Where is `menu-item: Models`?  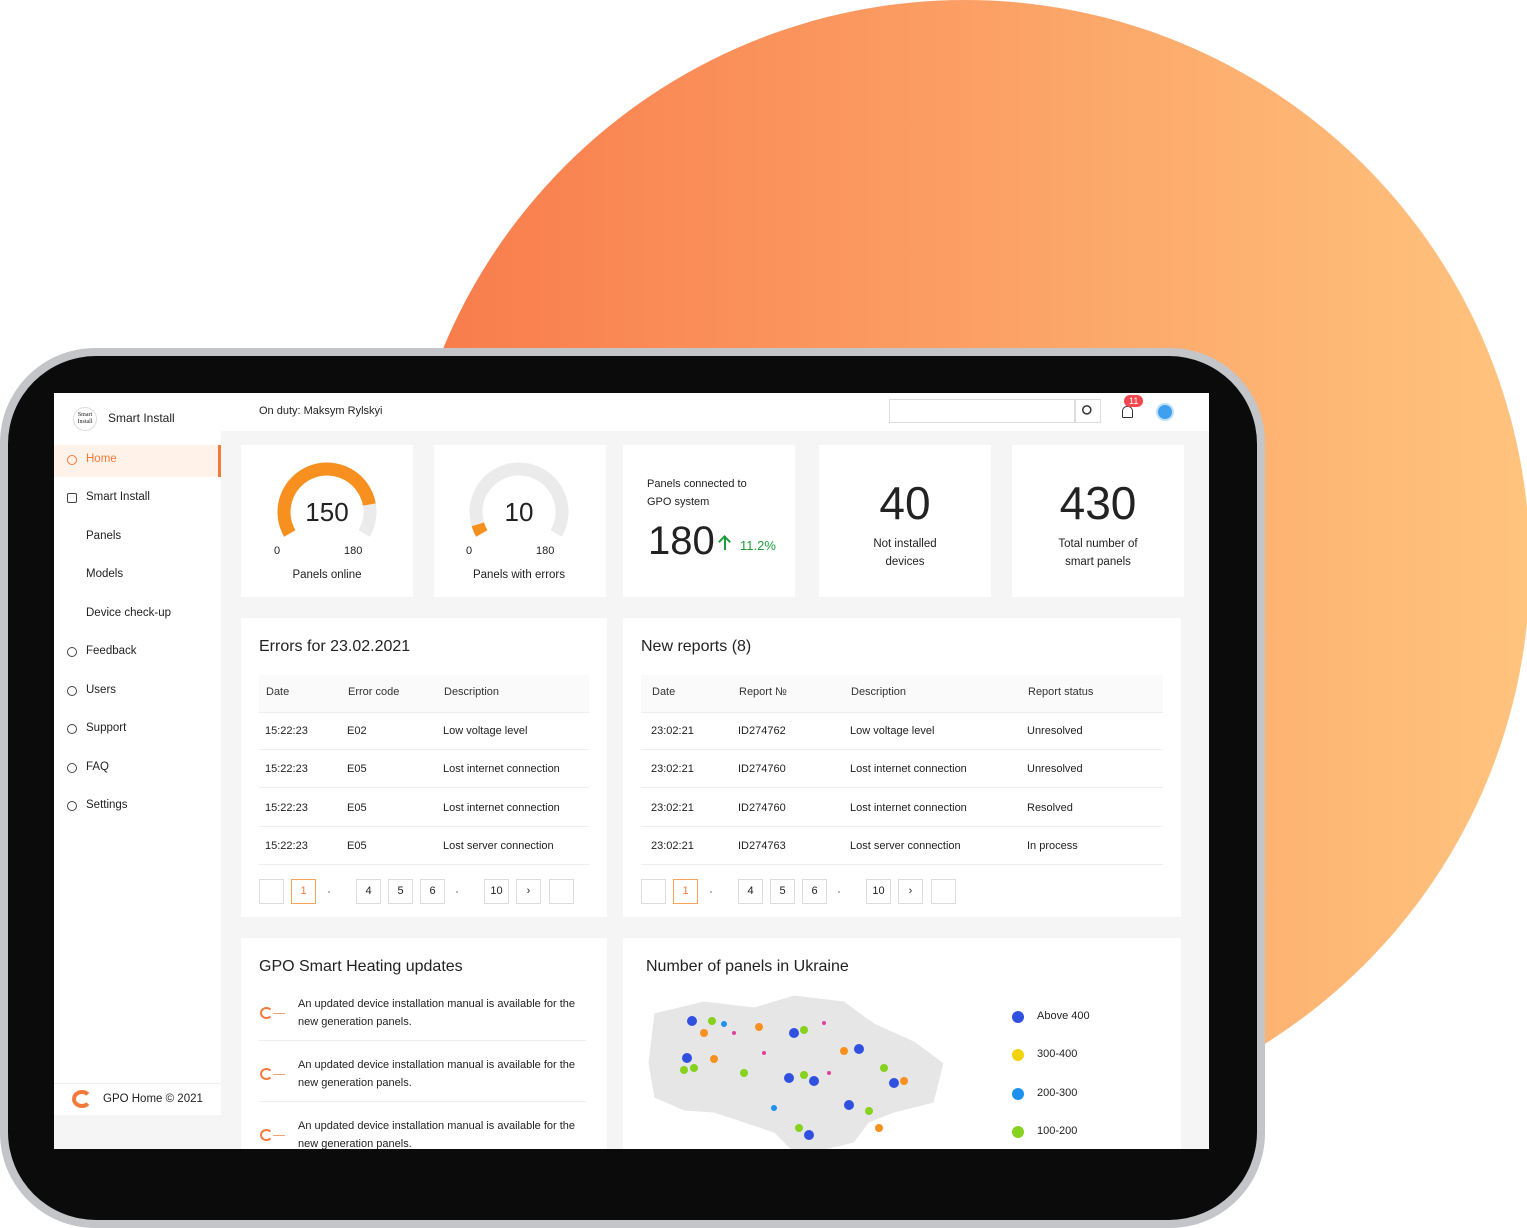
menu-item: Models is located at coordinates (105, 574).